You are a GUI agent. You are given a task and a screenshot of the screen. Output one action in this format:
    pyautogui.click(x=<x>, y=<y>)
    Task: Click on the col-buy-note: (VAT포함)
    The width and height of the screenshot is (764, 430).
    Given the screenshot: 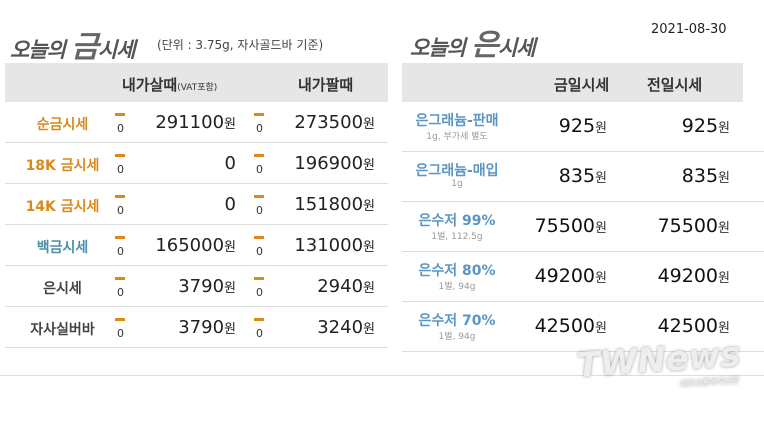 What is the action you would take?
    pyautogui.click(x=197, y=88)
    